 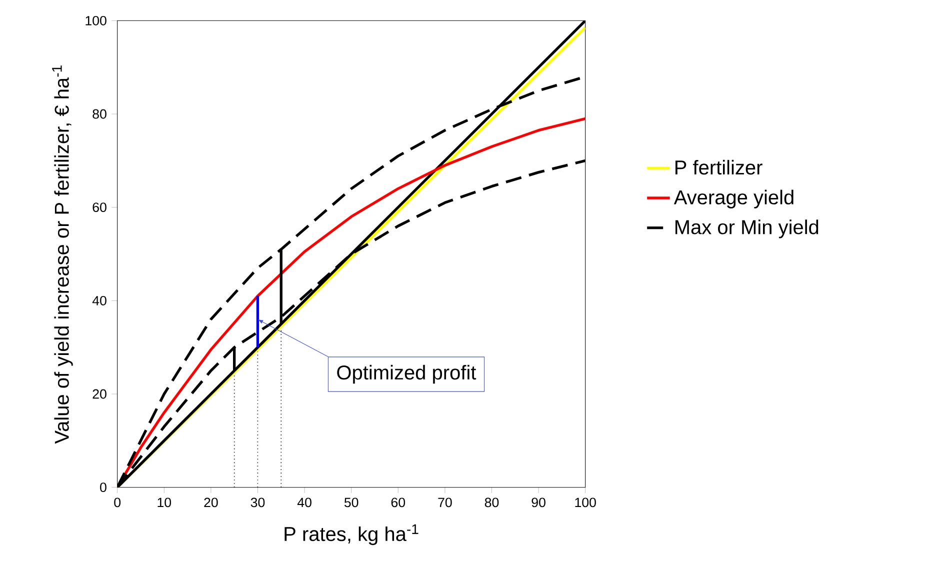 I want to click on x-tick-label: 30, so click(x=257, y=503).